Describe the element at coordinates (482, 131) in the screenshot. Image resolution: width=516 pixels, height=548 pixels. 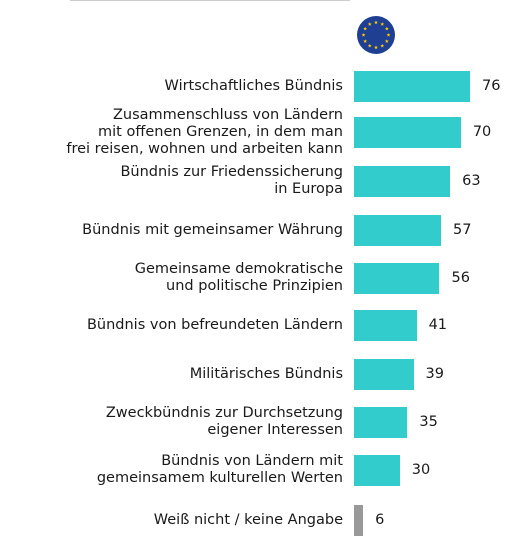
I see `value-label: 70` at that location.